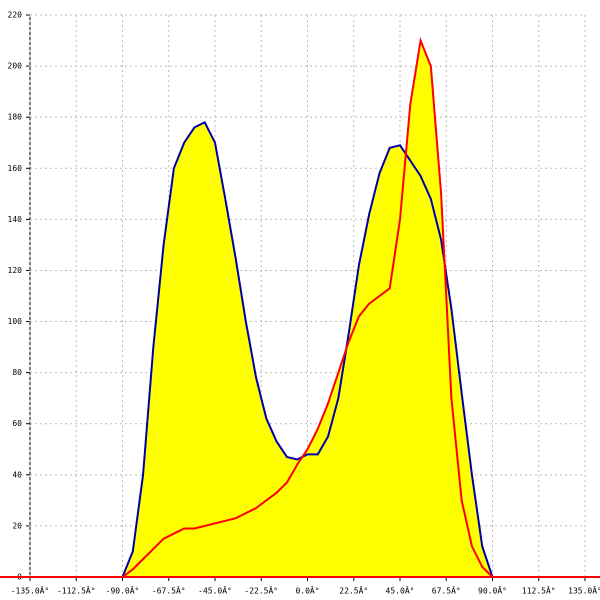 The height and width of the screenshot is (600, 600). I want to click on y-tick-label: 140, so click(15, 219).